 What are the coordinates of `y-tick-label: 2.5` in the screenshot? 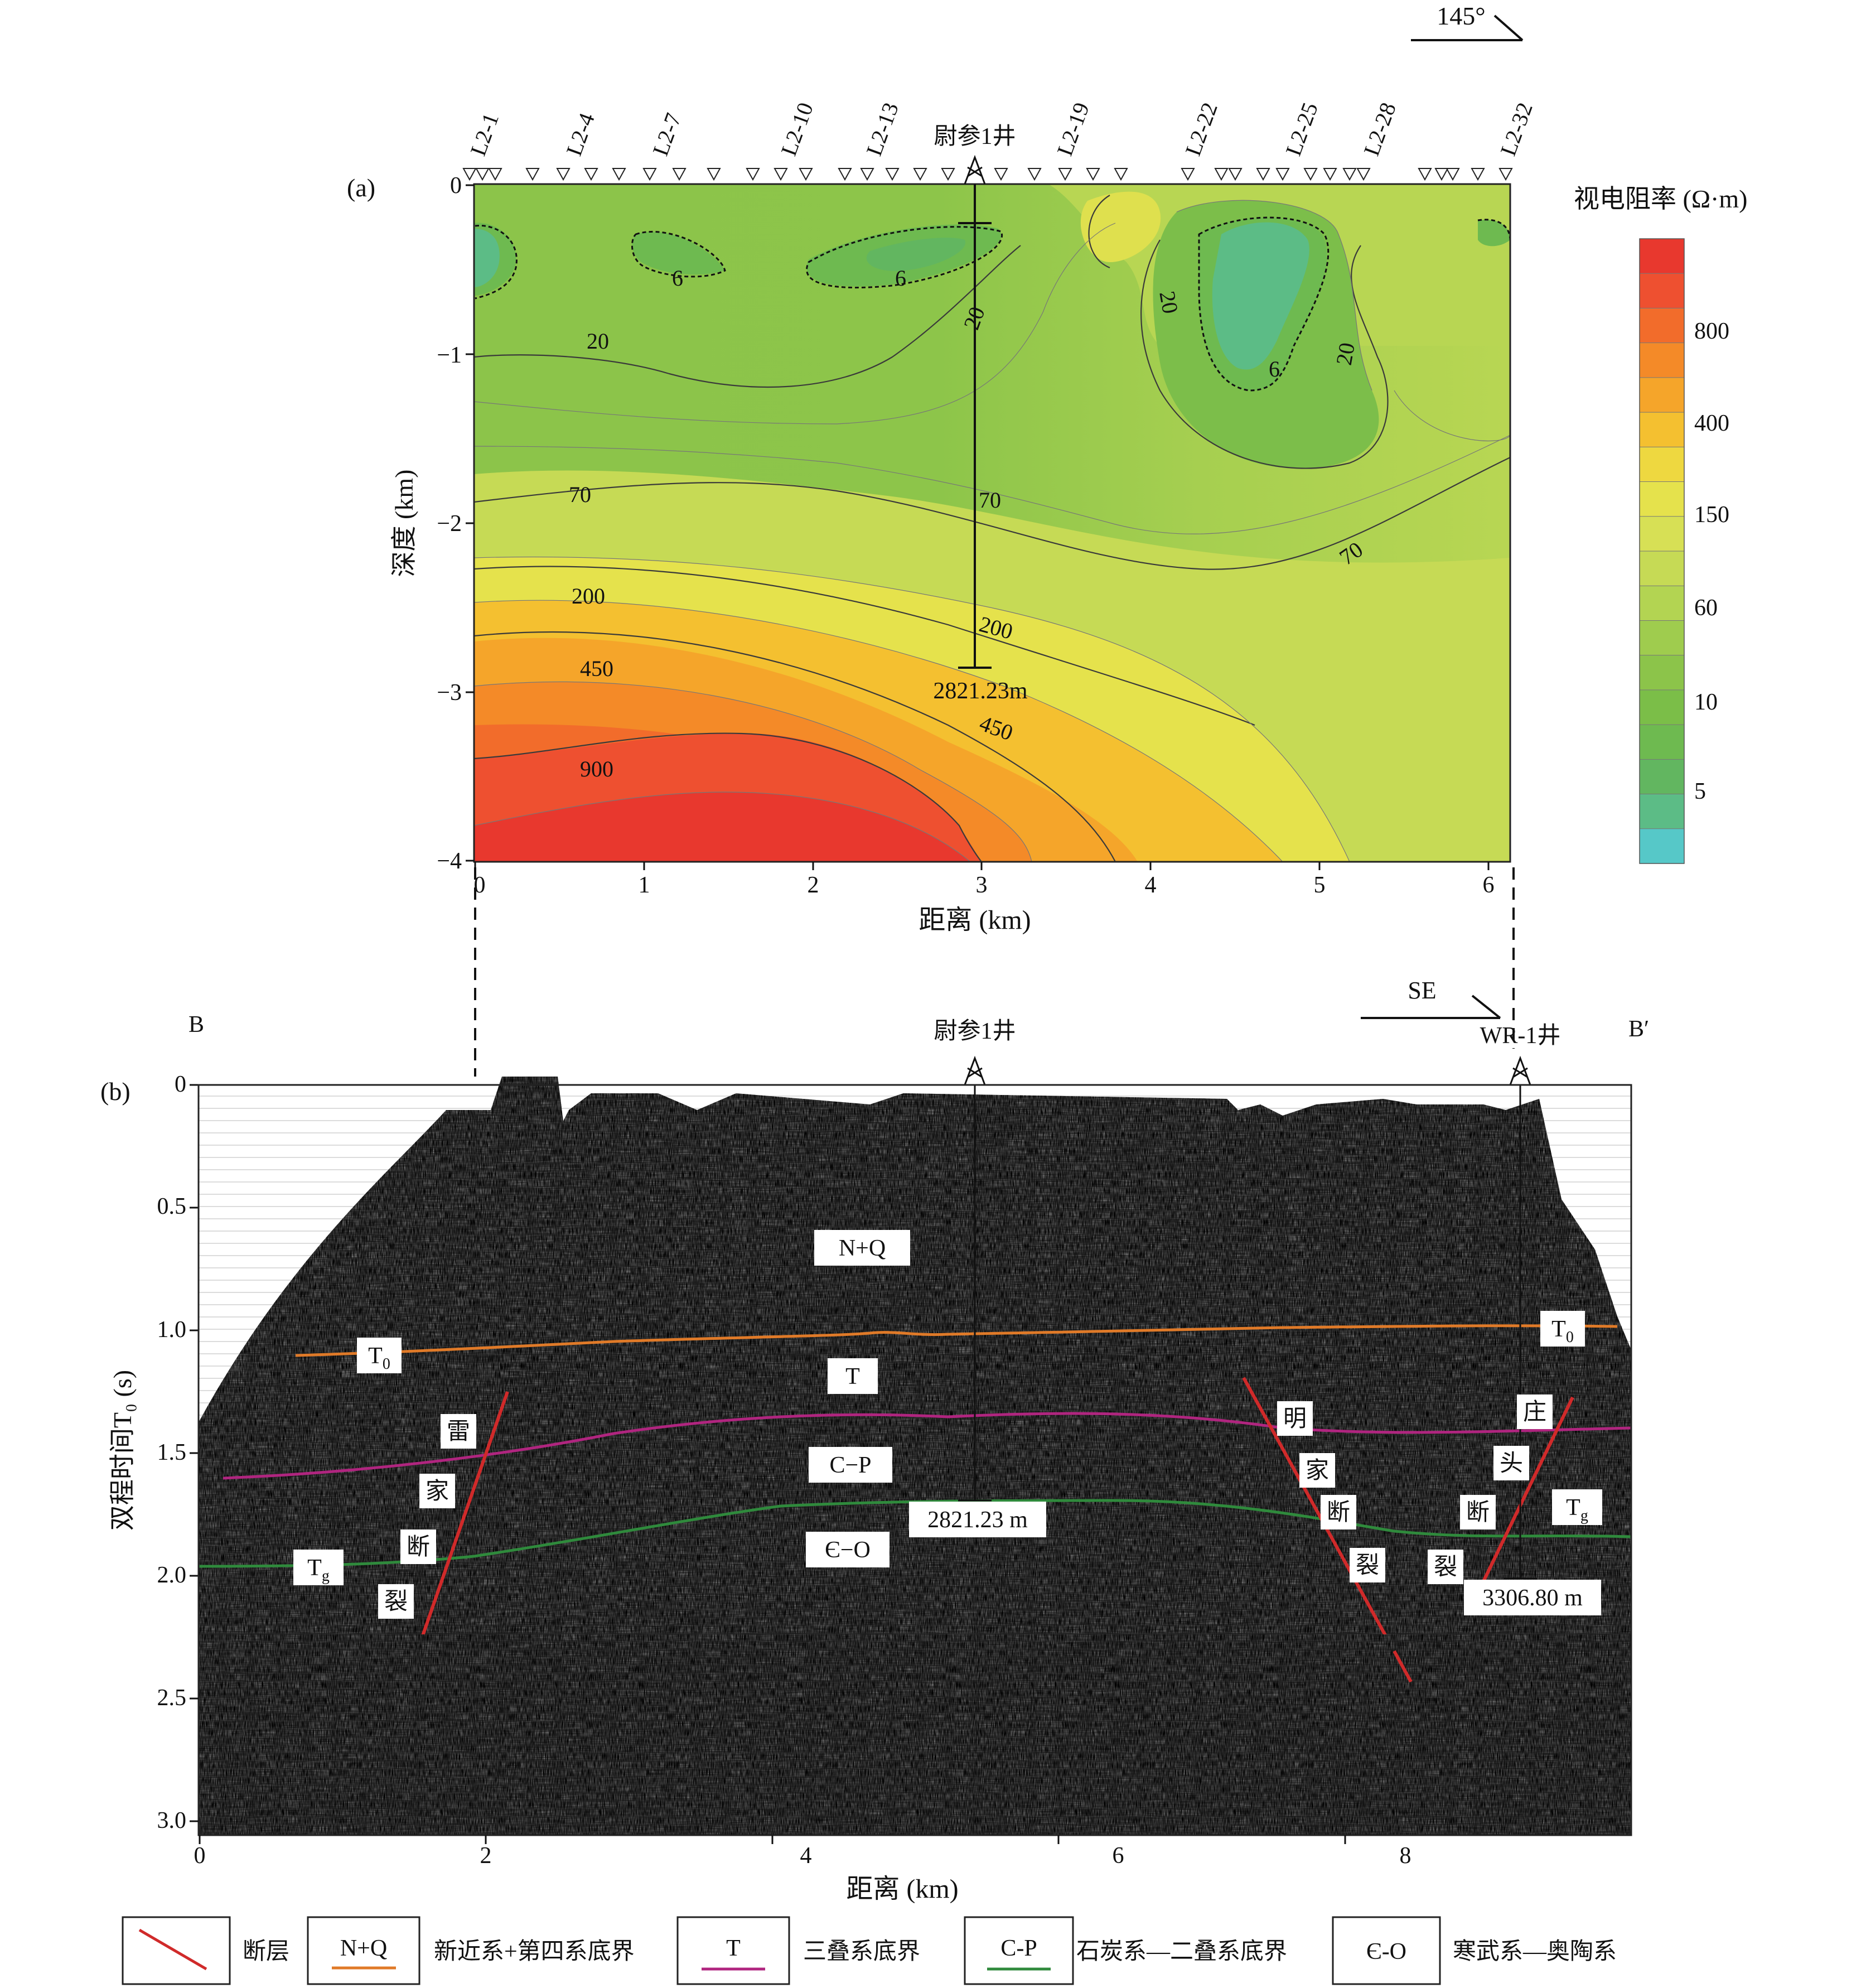 It's located at (172, 1698).